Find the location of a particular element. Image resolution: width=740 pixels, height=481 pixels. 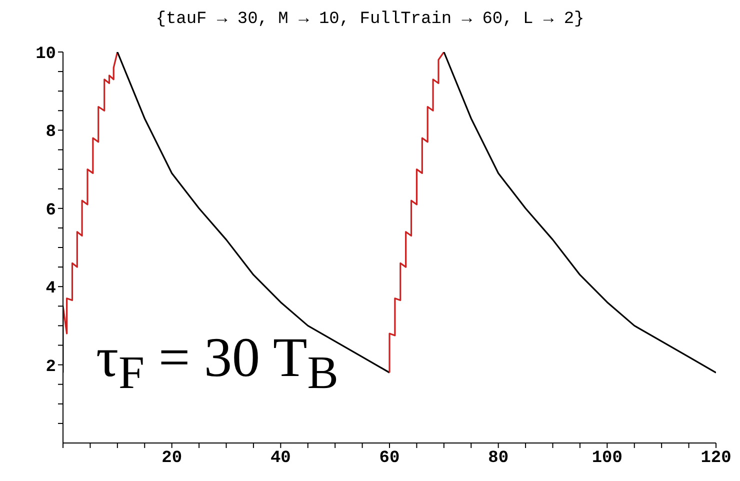

y-tick-label: 2 is located at coordinates (51, 367).